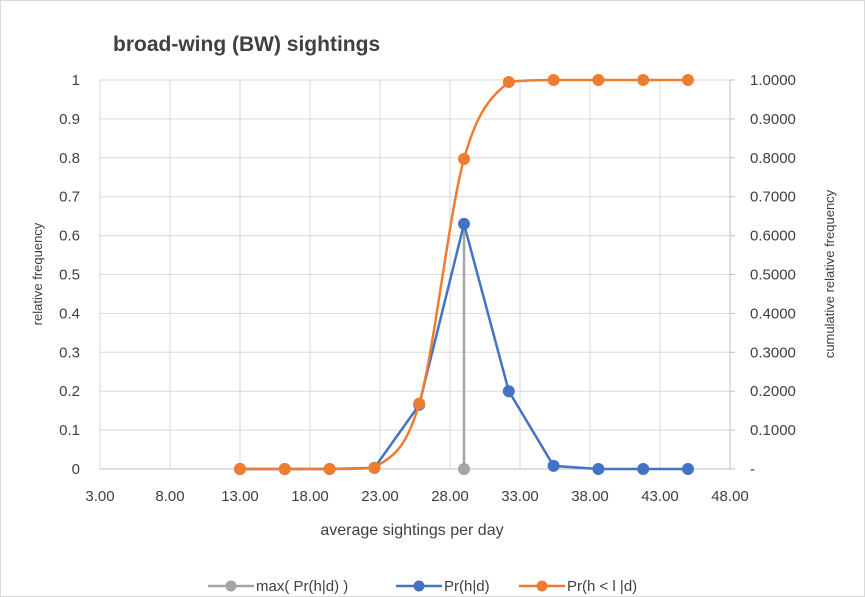 This screenshot has height=597, width=865. What do you see at coordinates (76, 80) in the screenshot?
I see `y-tick-label: 1` at bounding box center [76, 80].